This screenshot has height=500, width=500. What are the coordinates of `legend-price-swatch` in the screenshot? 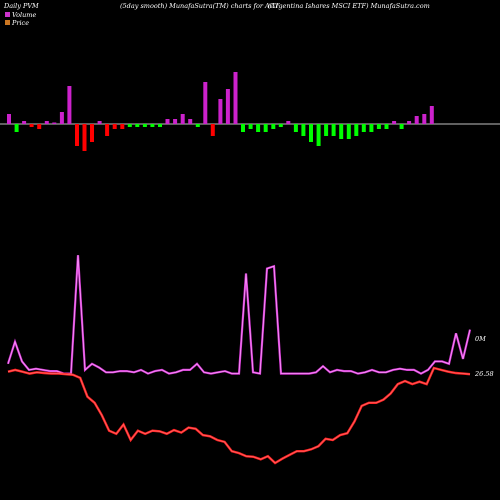 It's located at (7, 22).